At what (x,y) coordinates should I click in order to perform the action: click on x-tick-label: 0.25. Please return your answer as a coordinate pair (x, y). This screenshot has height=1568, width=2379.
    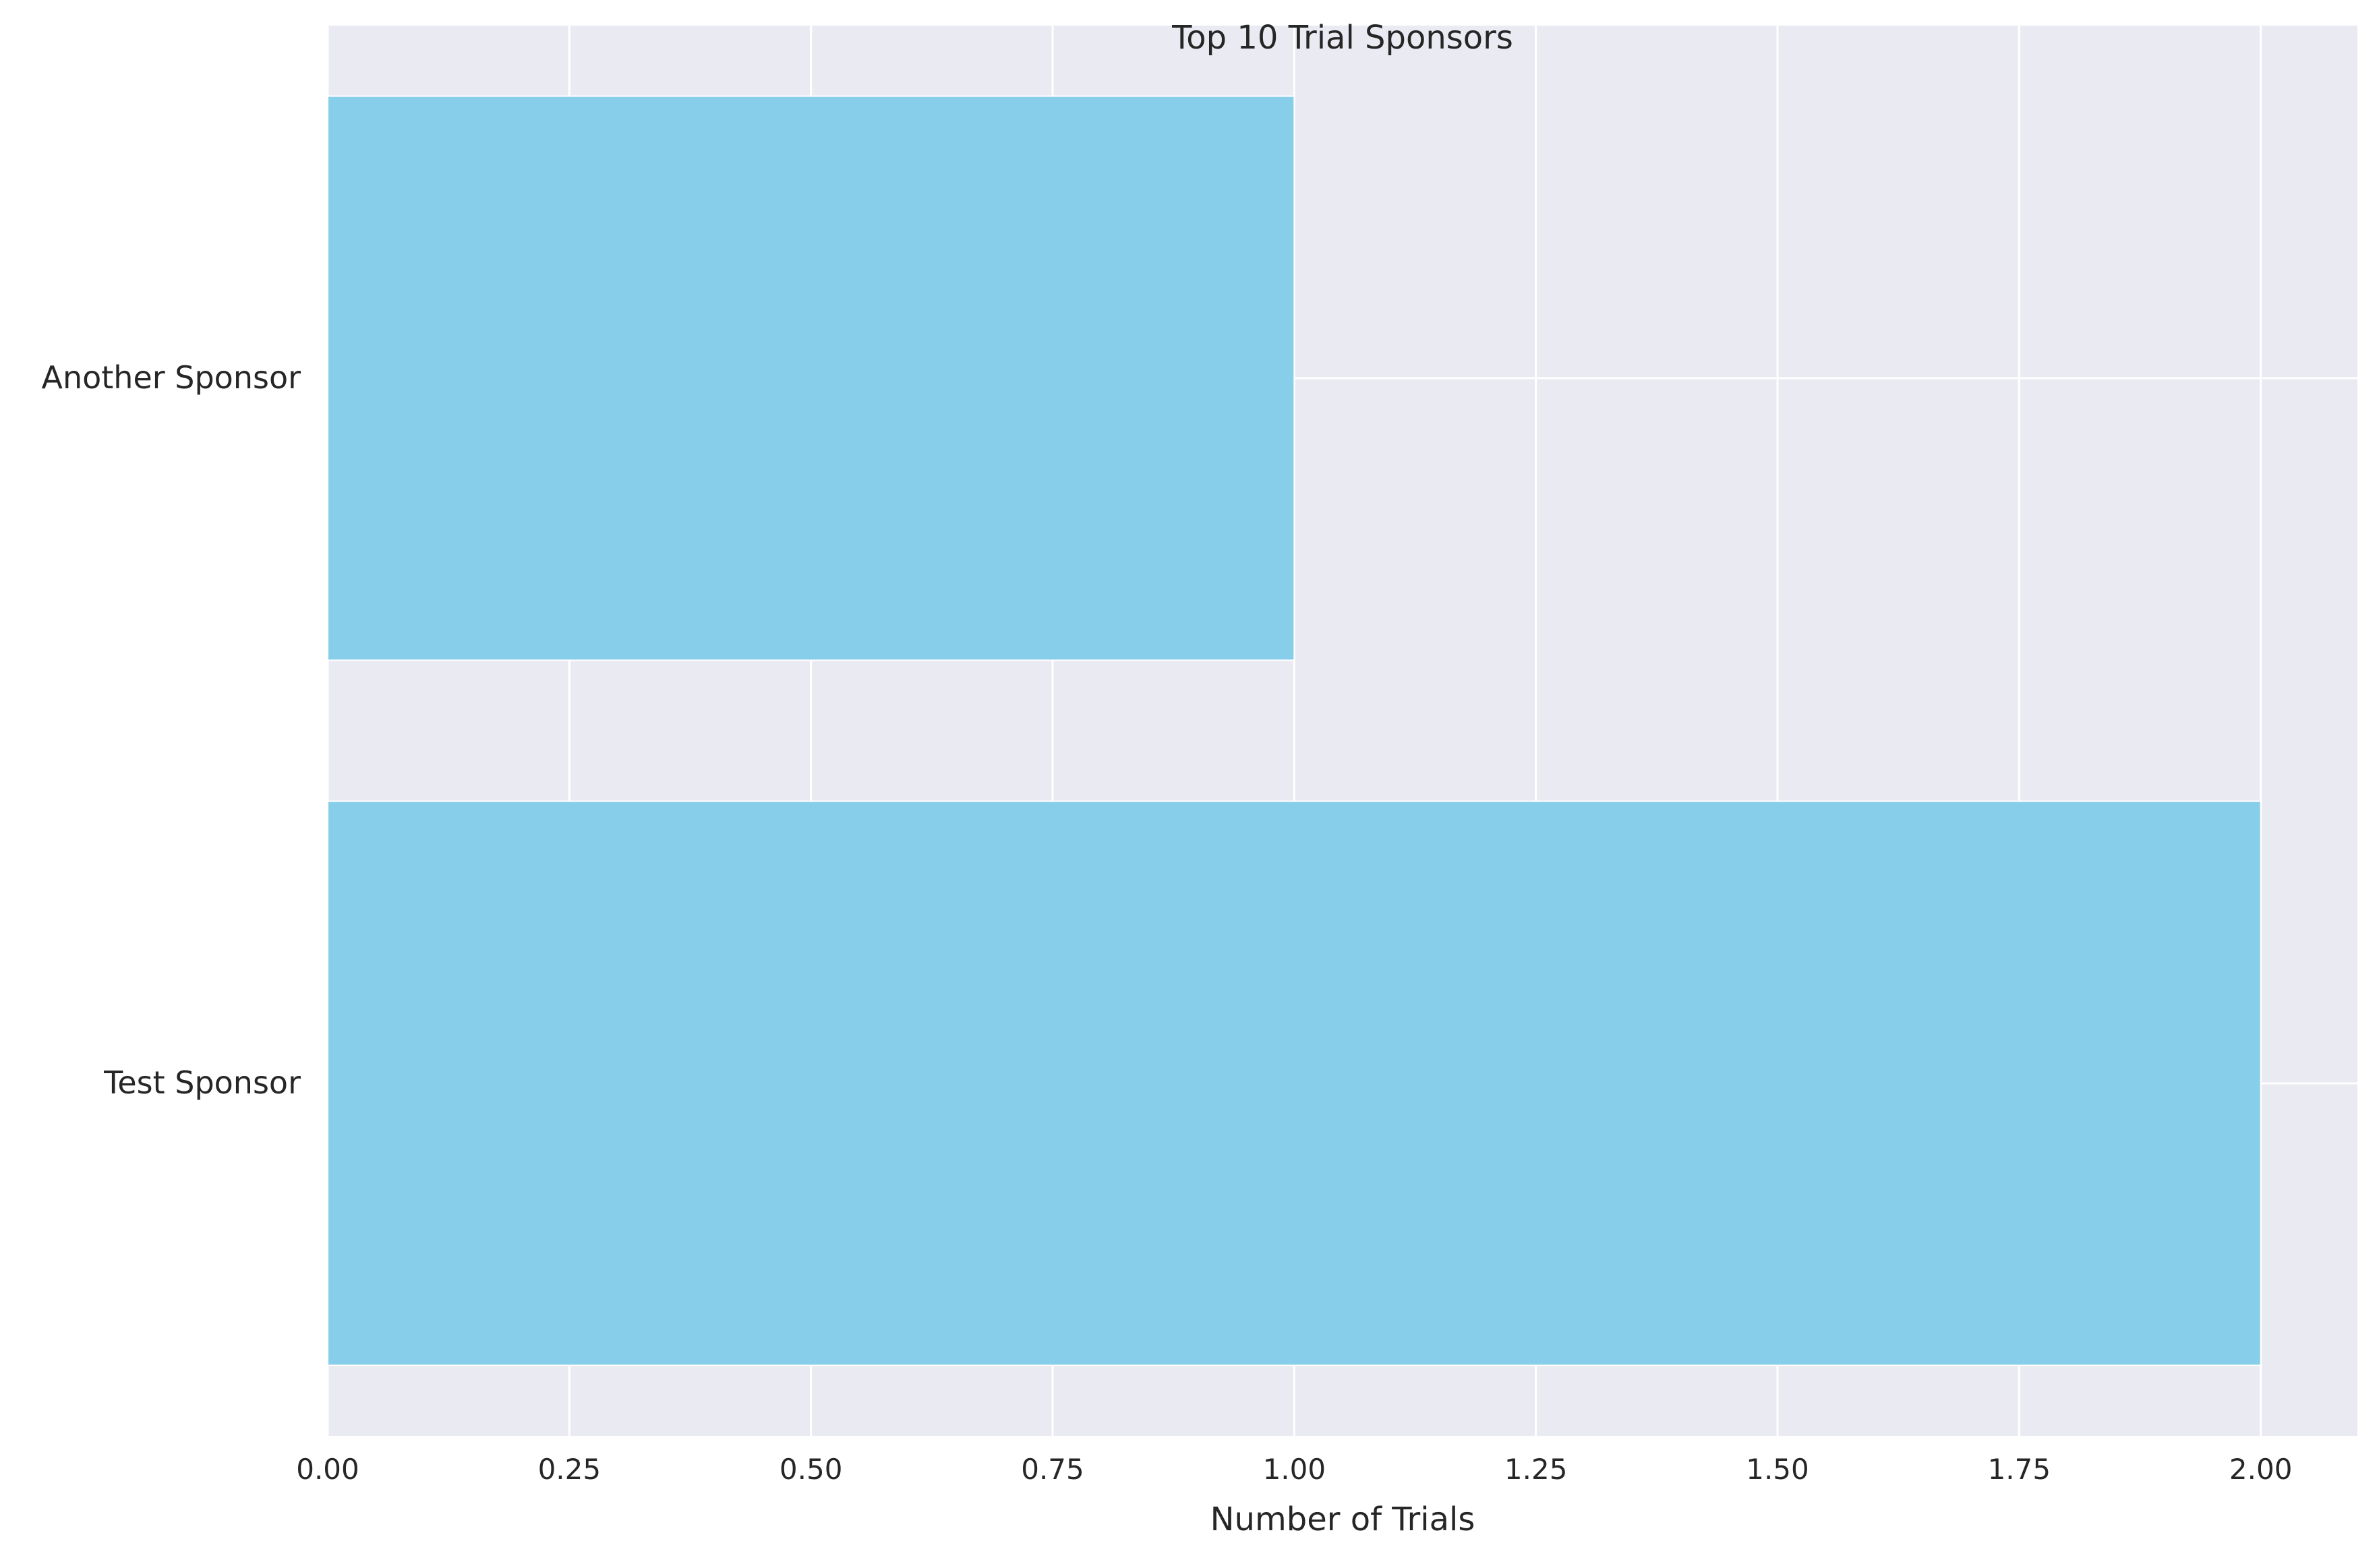
    Looking at the image, I should click on (569, 1469).